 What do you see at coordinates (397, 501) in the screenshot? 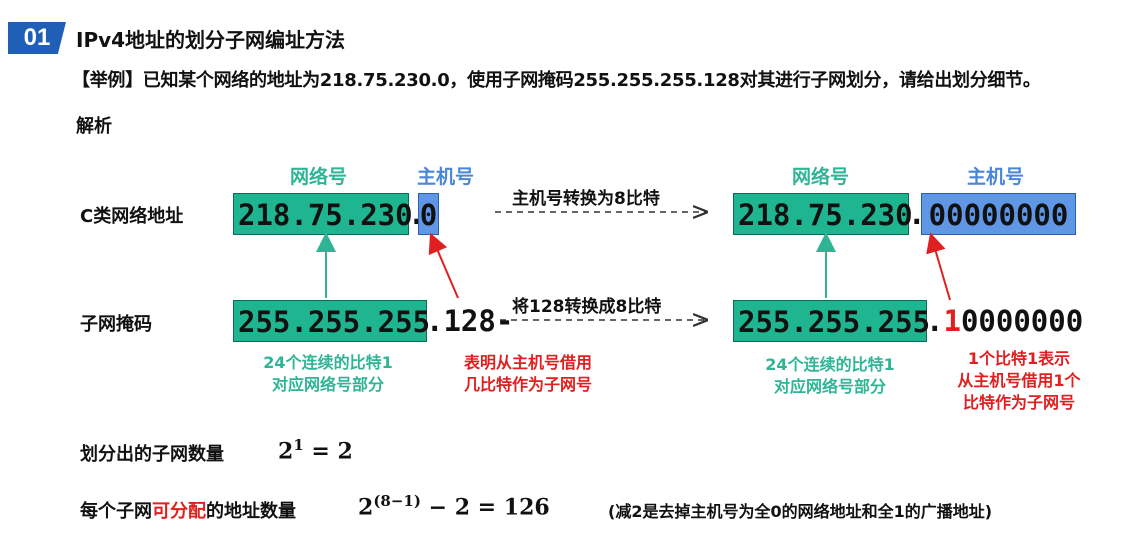
I see `addr-count-exp: (8−1)` at bounding box center [397, 501].